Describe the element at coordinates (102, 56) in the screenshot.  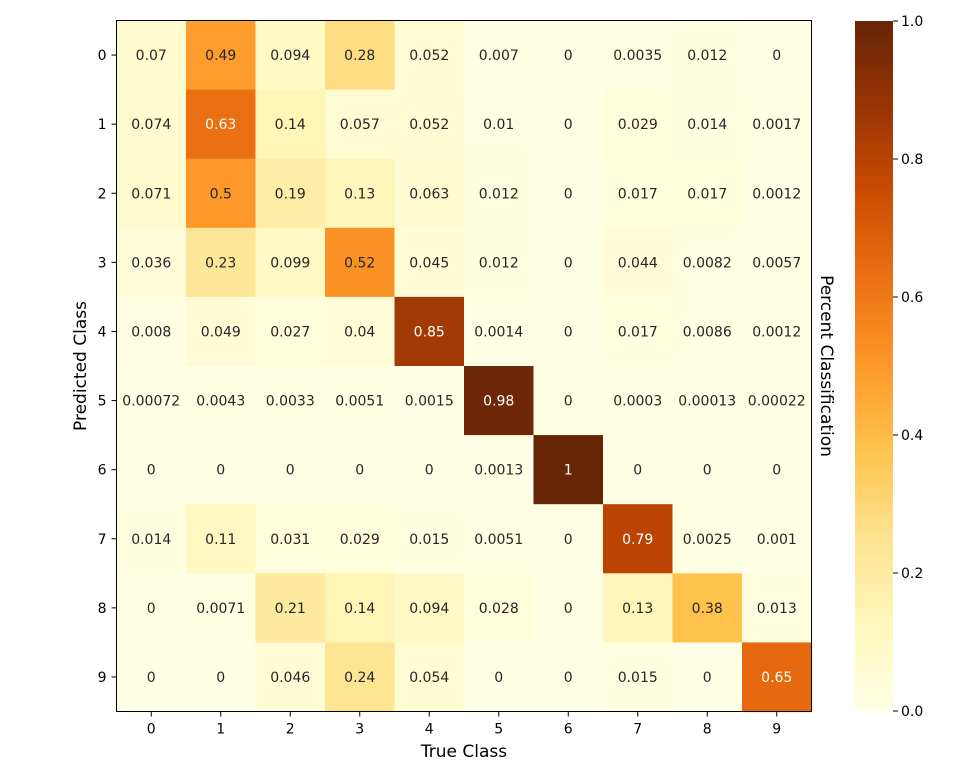
I see `y-tick-label: 0` at that location.